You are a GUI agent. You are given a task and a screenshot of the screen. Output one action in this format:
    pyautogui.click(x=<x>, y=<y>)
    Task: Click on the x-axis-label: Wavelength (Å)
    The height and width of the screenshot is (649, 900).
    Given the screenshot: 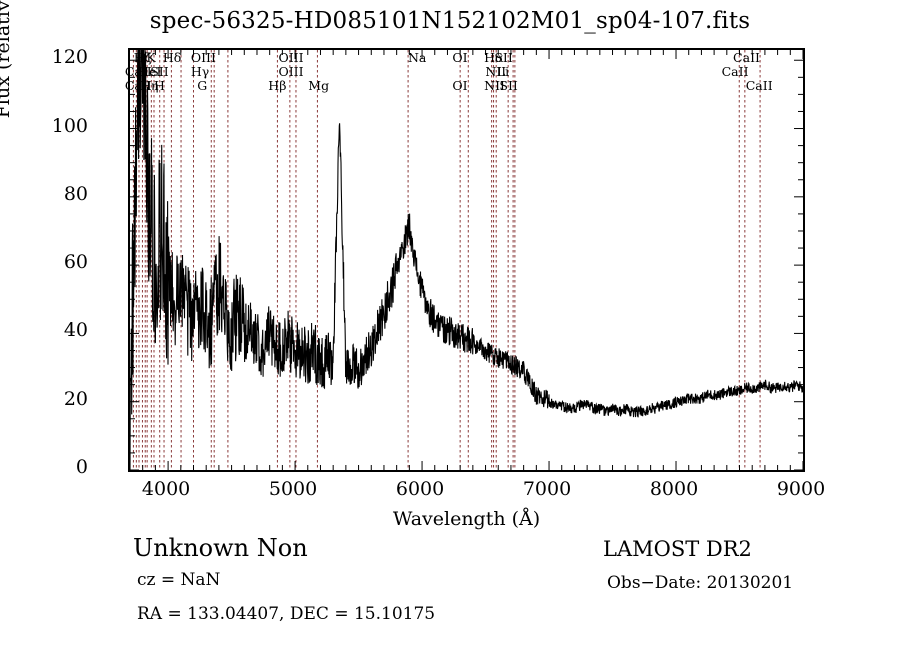 What is the action you would take?
    pyautogui.click(x=466, y=519)
    